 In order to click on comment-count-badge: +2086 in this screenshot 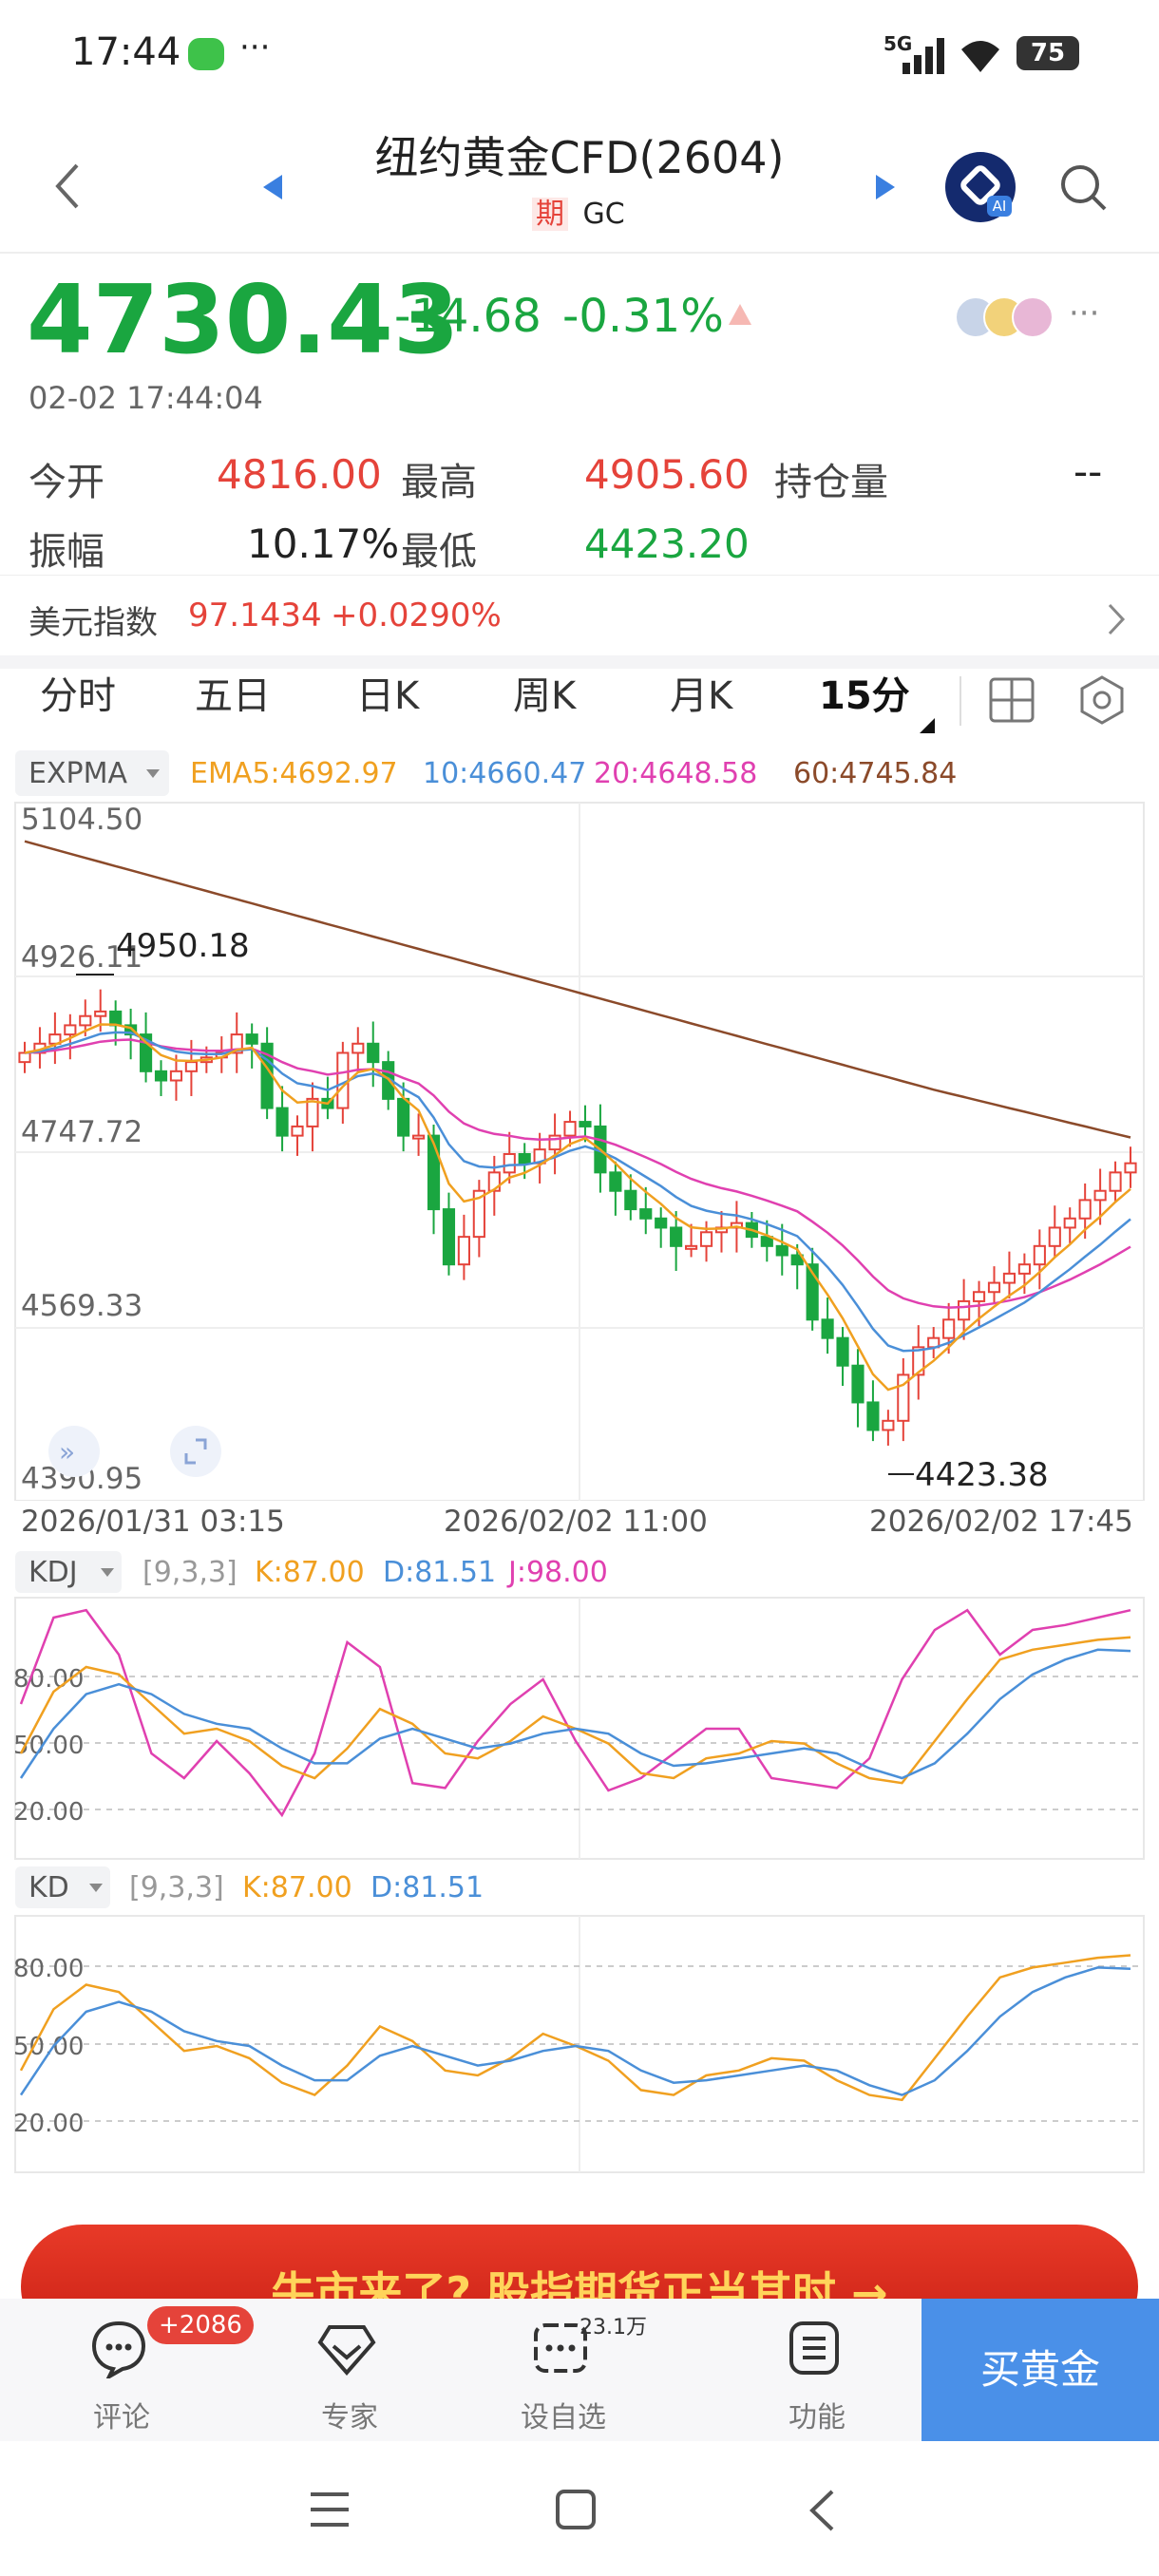, I will do `click(200, 2325)`.